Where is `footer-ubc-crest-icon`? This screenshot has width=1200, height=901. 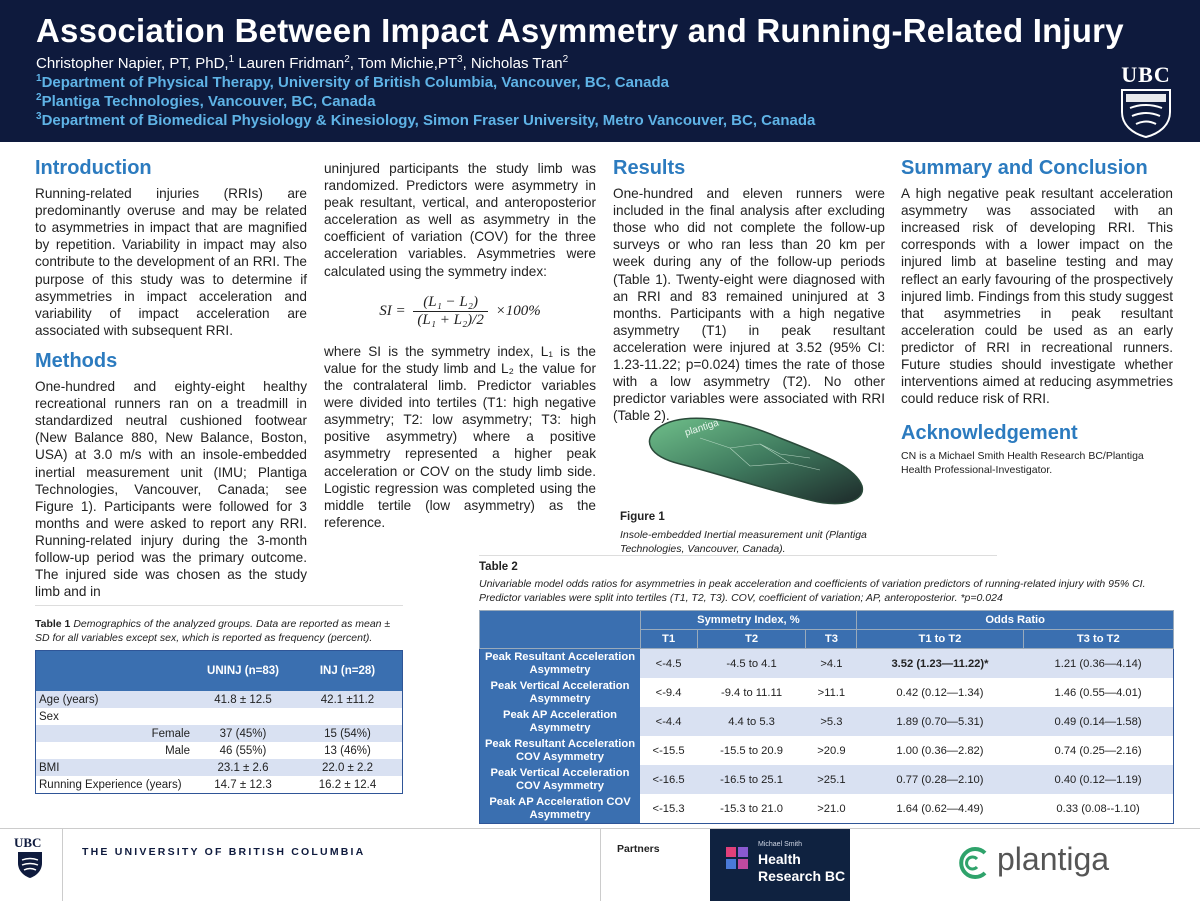 footer-ubc-crest-icon is located at coordinates (30, 865).